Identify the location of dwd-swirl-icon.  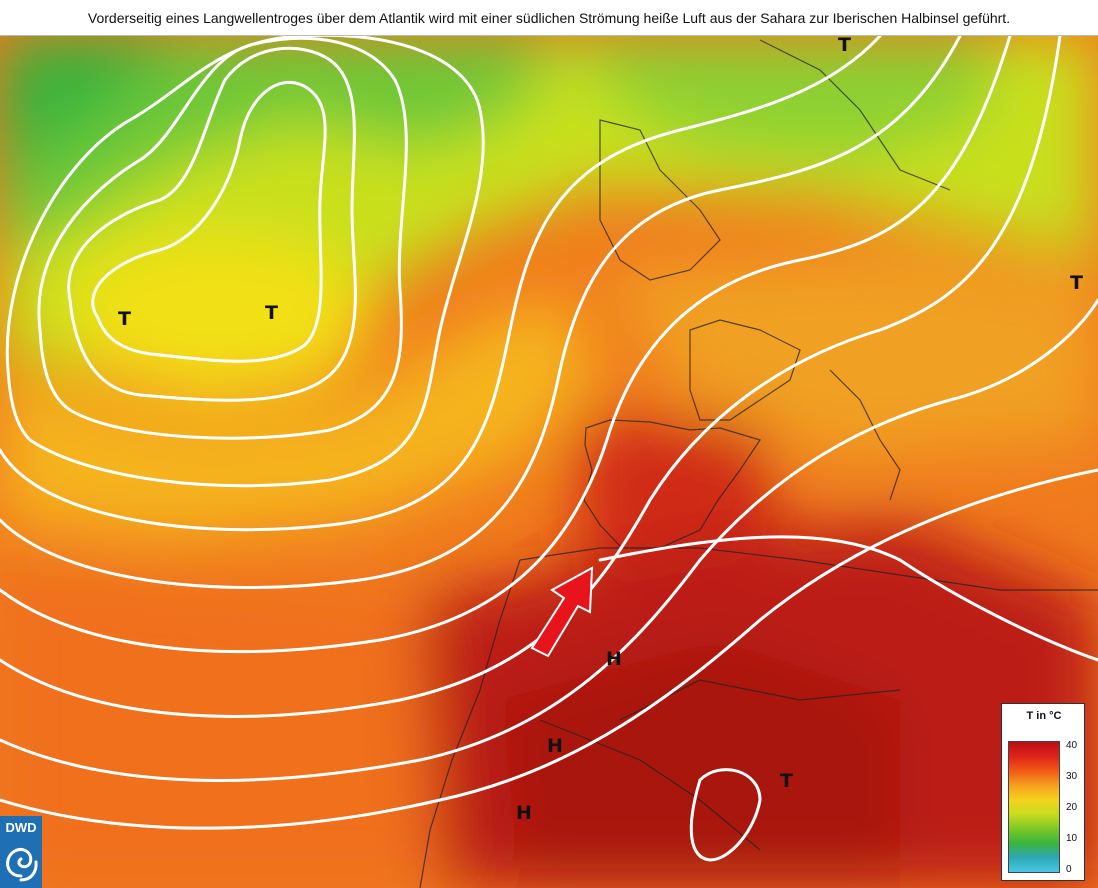
(22, 865).